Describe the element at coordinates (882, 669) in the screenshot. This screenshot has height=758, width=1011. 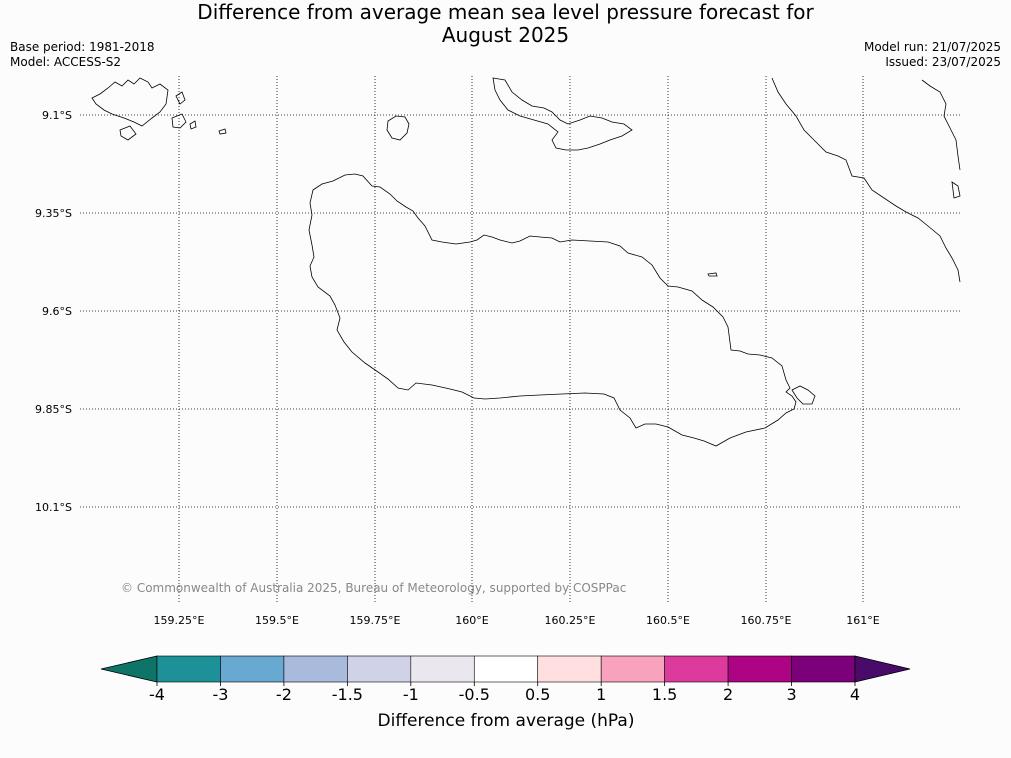
I see `colorbar-over-arrow` at that location.